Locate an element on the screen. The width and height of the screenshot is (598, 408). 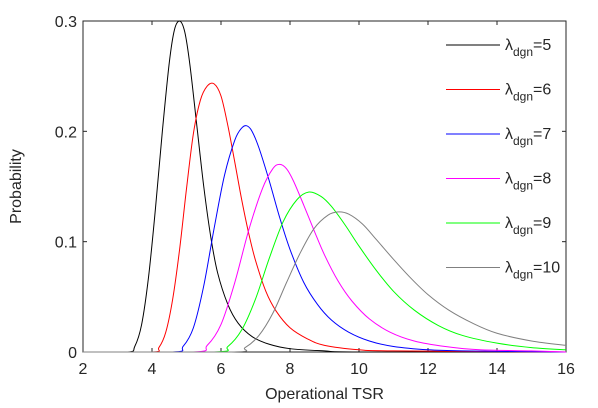
legend-label: λdgn=7 is located at coordinates (528, 137).